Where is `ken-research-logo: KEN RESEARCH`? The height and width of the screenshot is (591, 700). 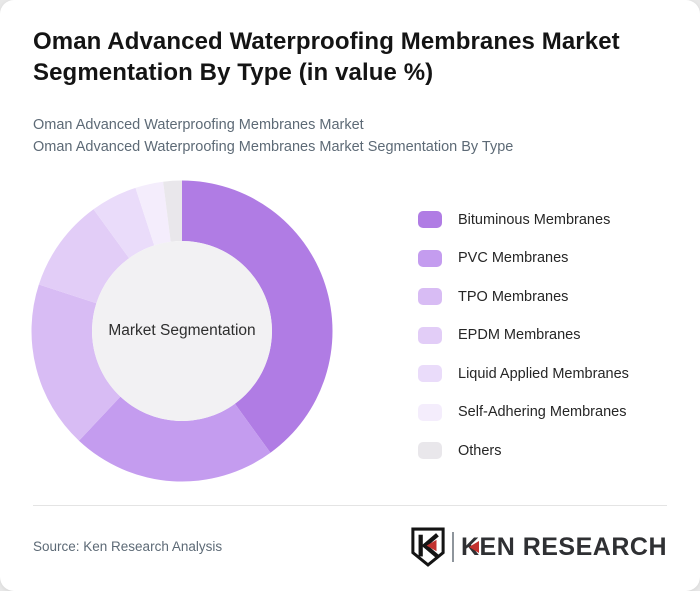 ken-research-logo: KEN RESEARCH is located at coordinates (539, 547).